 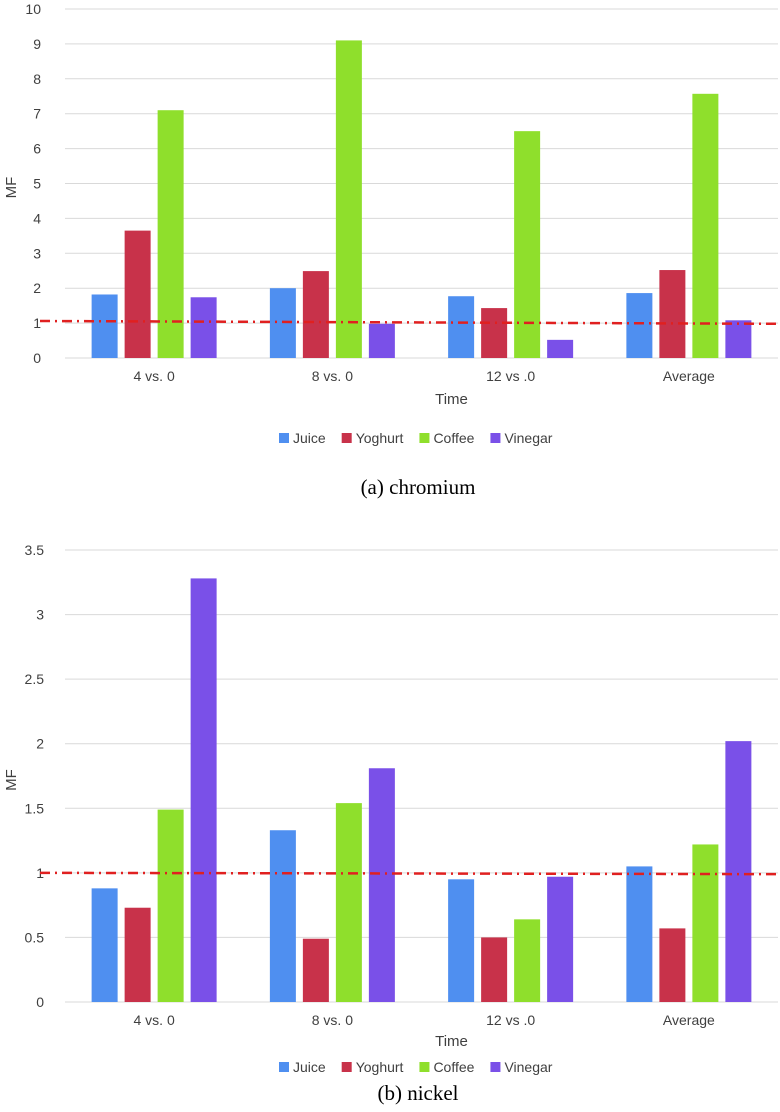 I want to click on y-tick-label: 8, so click(x=37, y=79).